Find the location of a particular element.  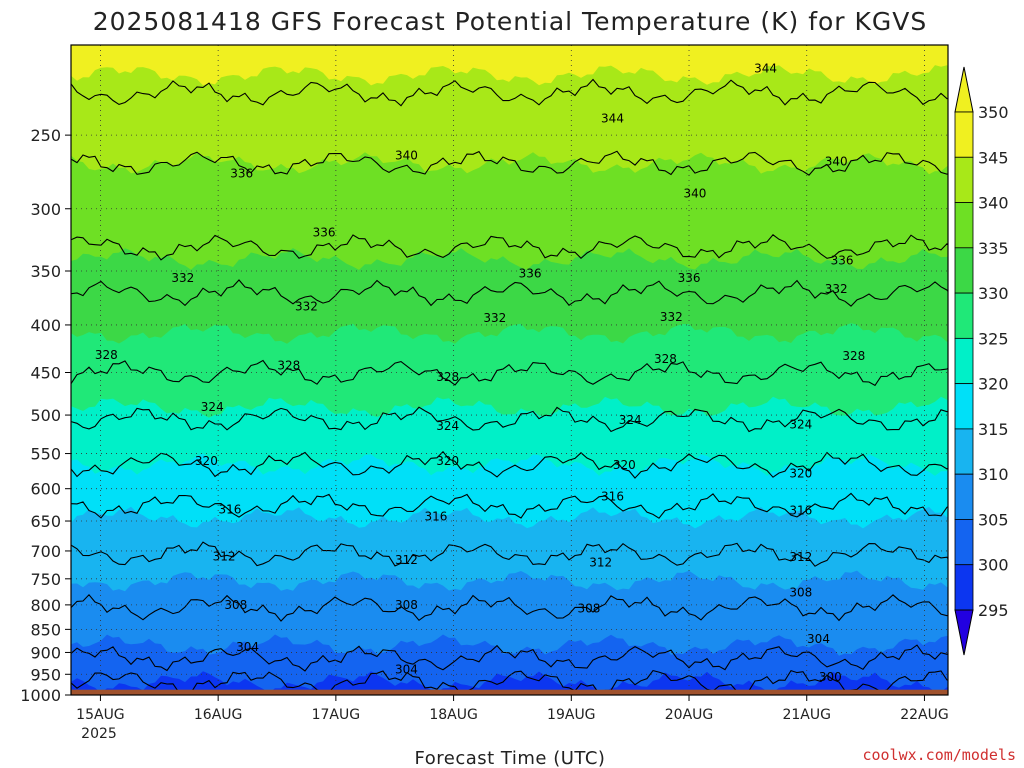

y-tick-label: 300 is located at coordinates (45, 209).